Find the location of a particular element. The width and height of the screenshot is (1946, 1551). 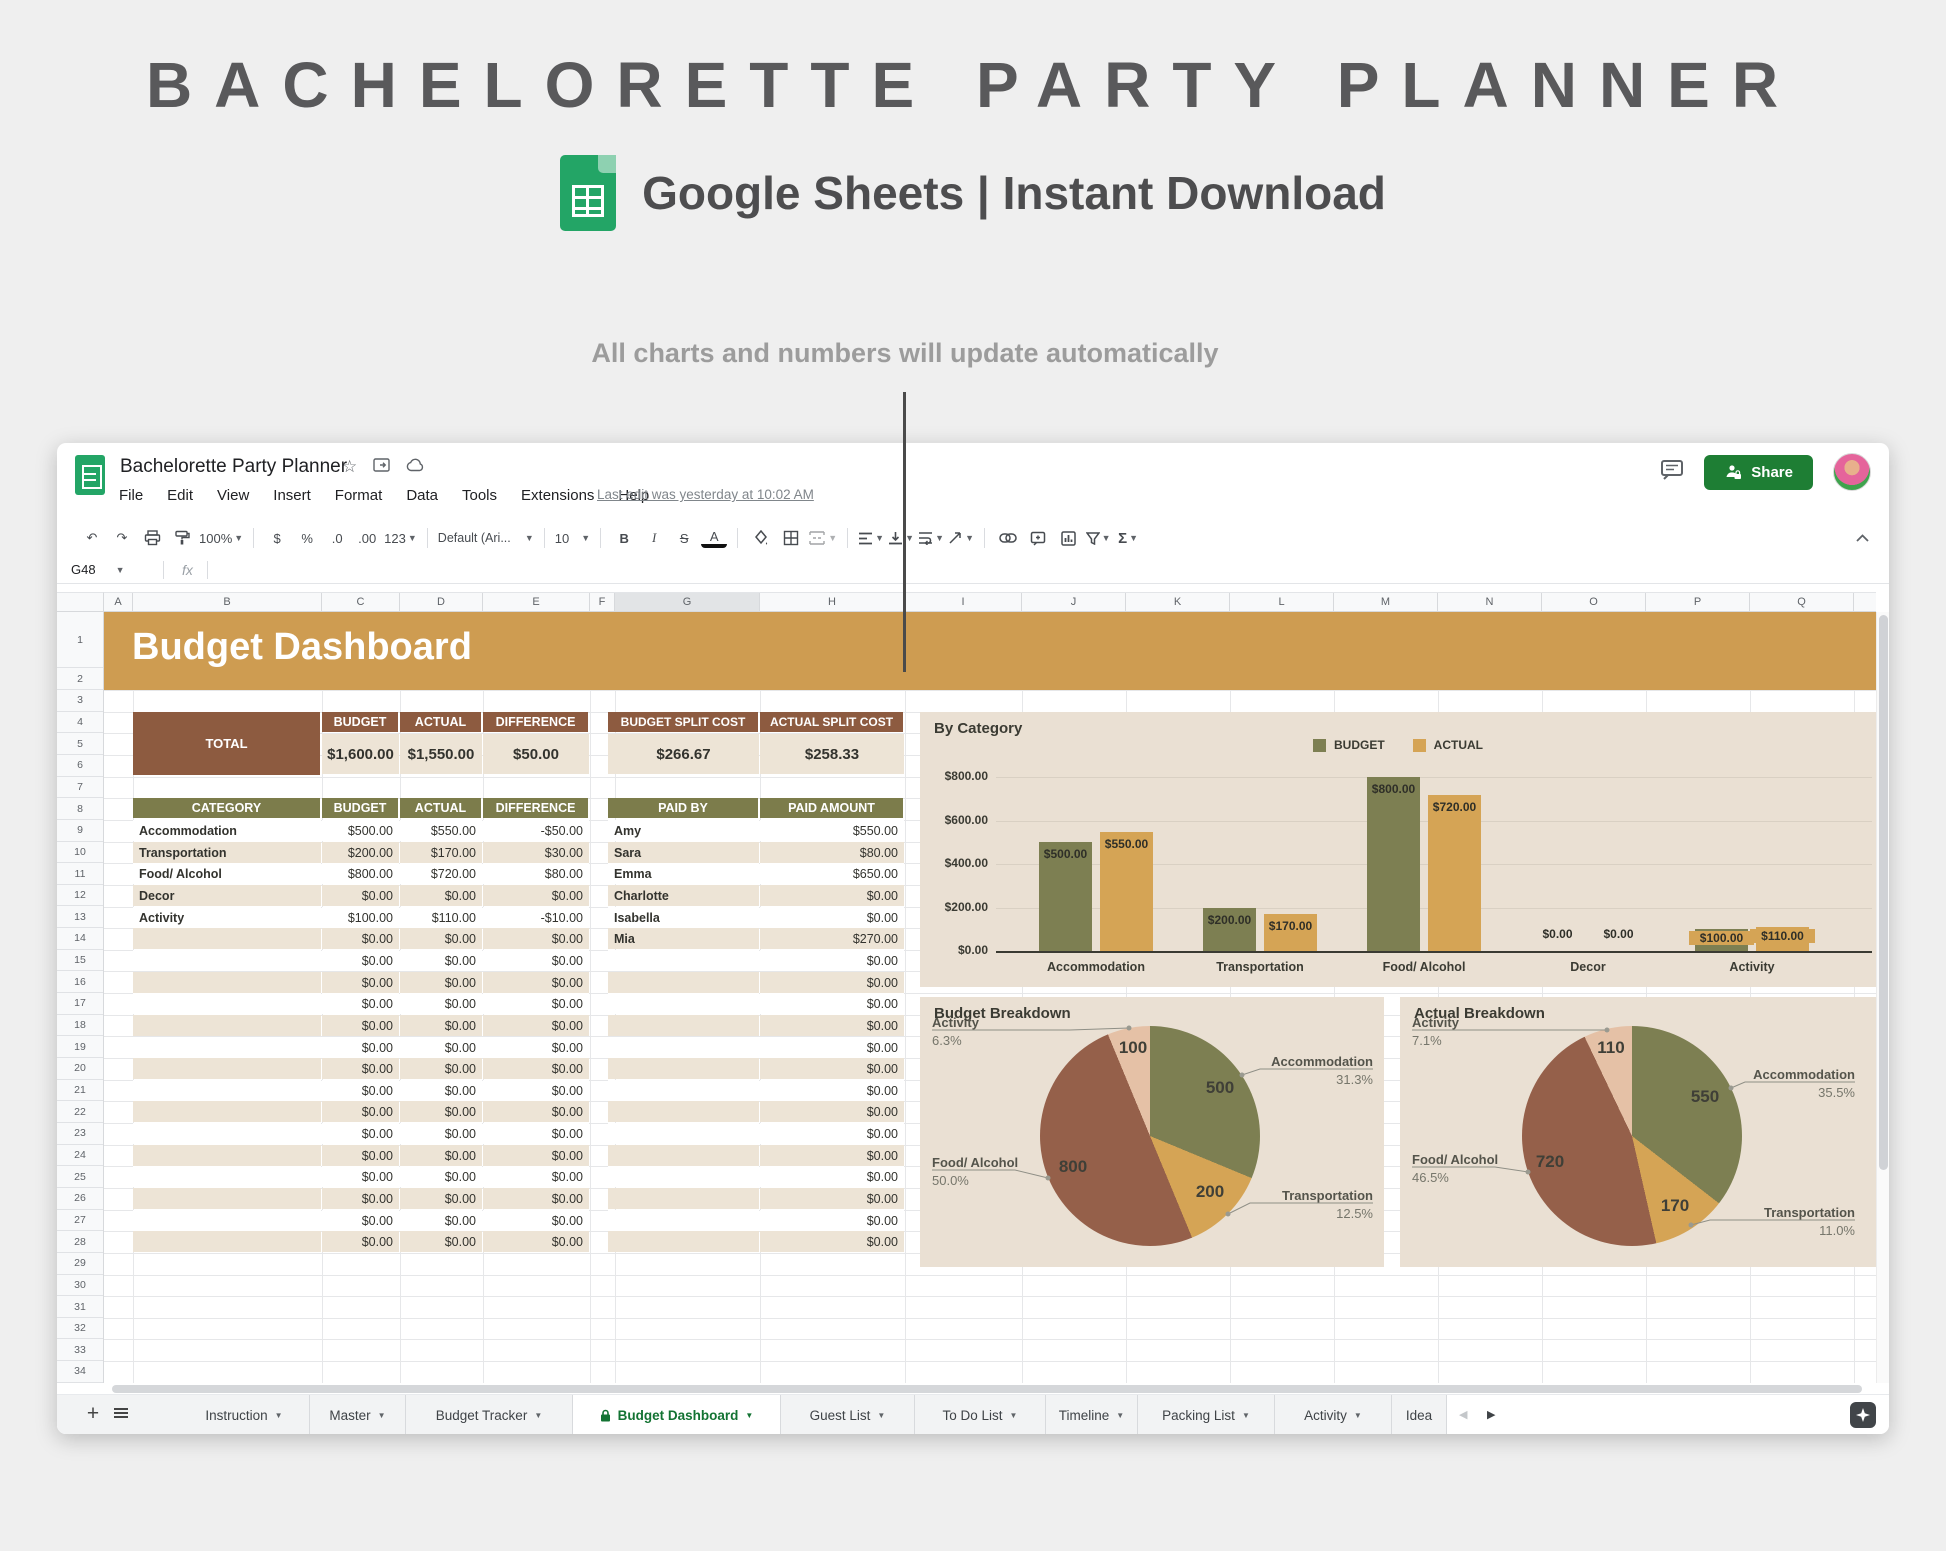

category-cell-r6c2: $0.00 is located at coordinates (441, 960).